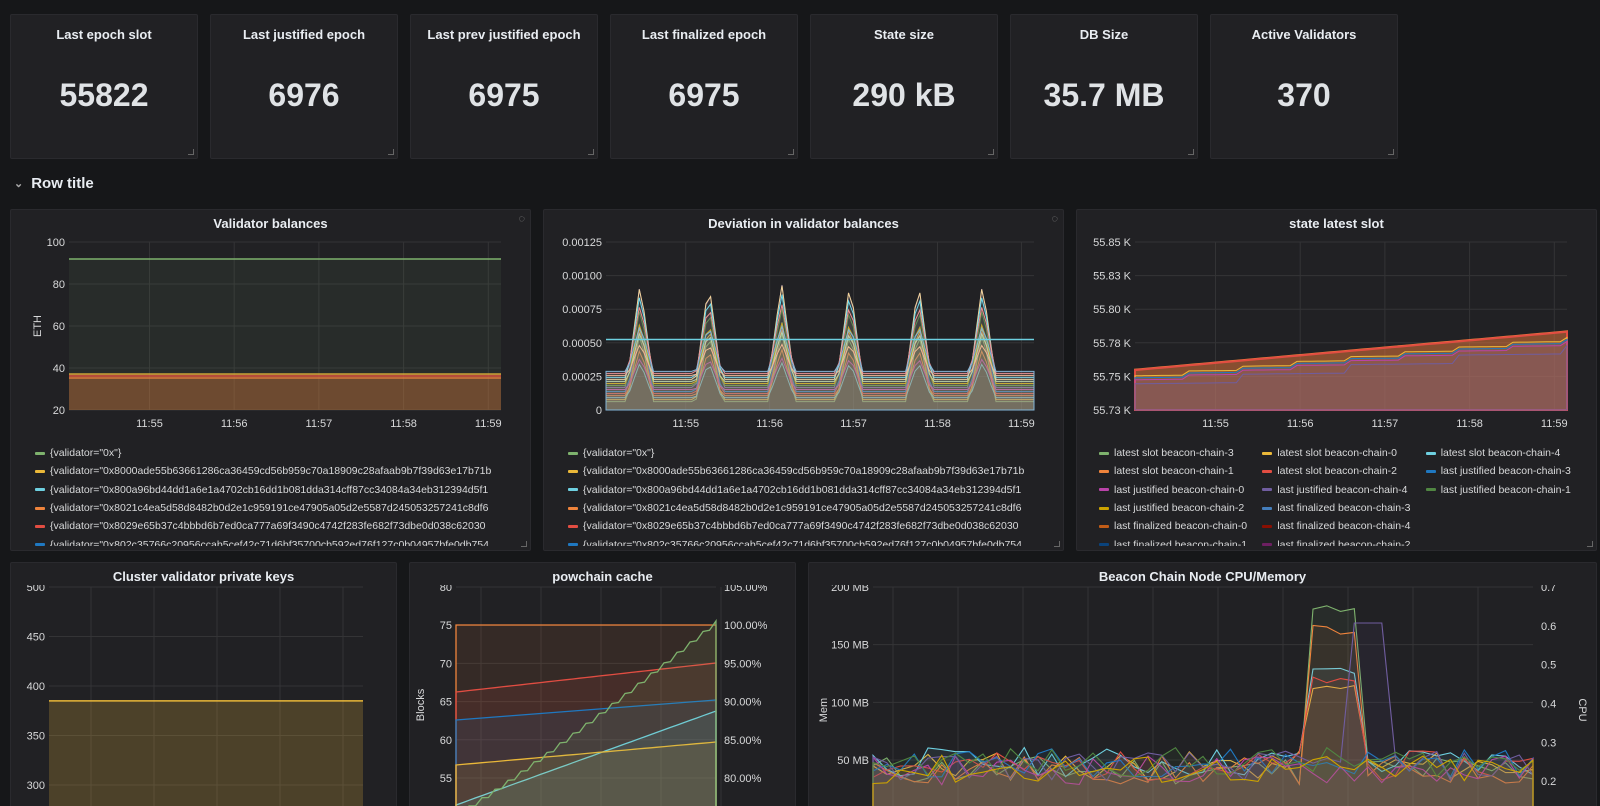  What do you see at coordinates (504, 86) in the screenshot?
I see `stat-panel: Last prev justified epoch 6975` at bounding box center [504, 86].